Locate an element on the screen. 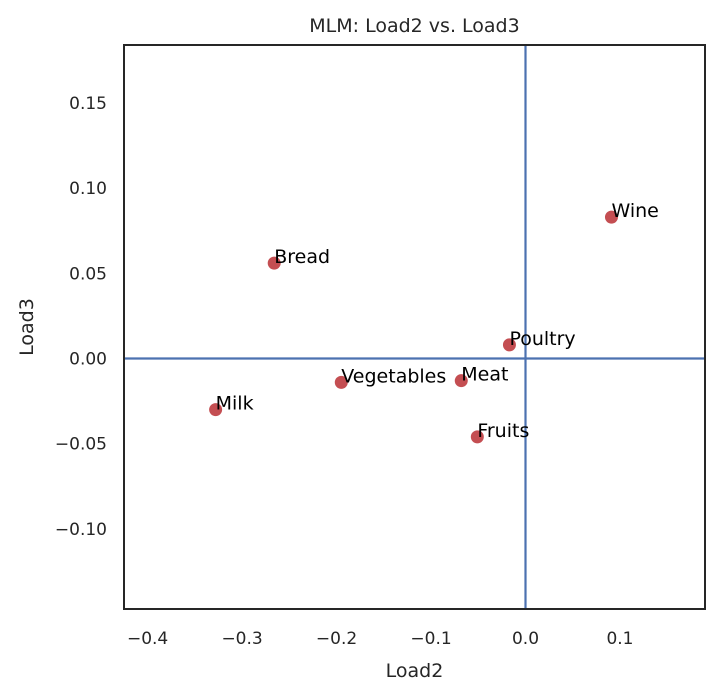 The image size is (720, 697). data-point-fruits is located at coordinates (477, 437).